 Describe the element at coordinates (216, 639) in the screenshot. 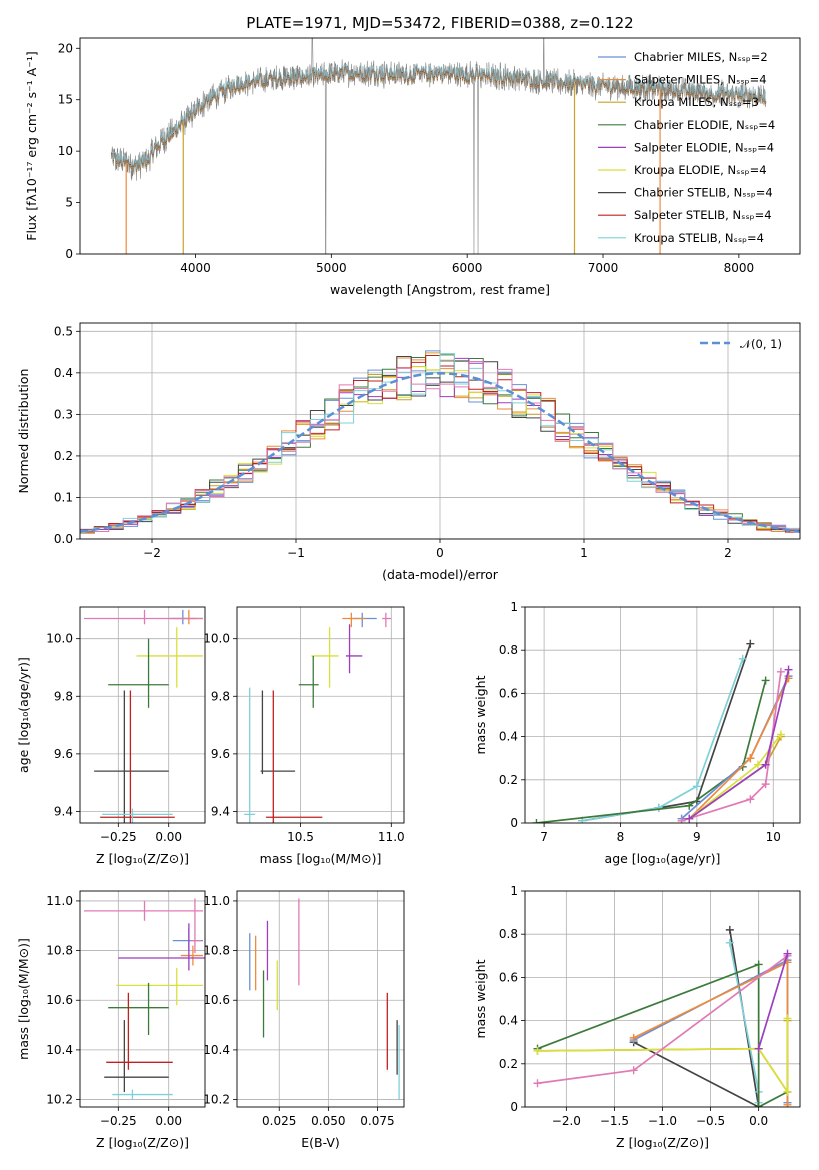

I see `age-vs-mass-ytick-label: 10.0` at that location.